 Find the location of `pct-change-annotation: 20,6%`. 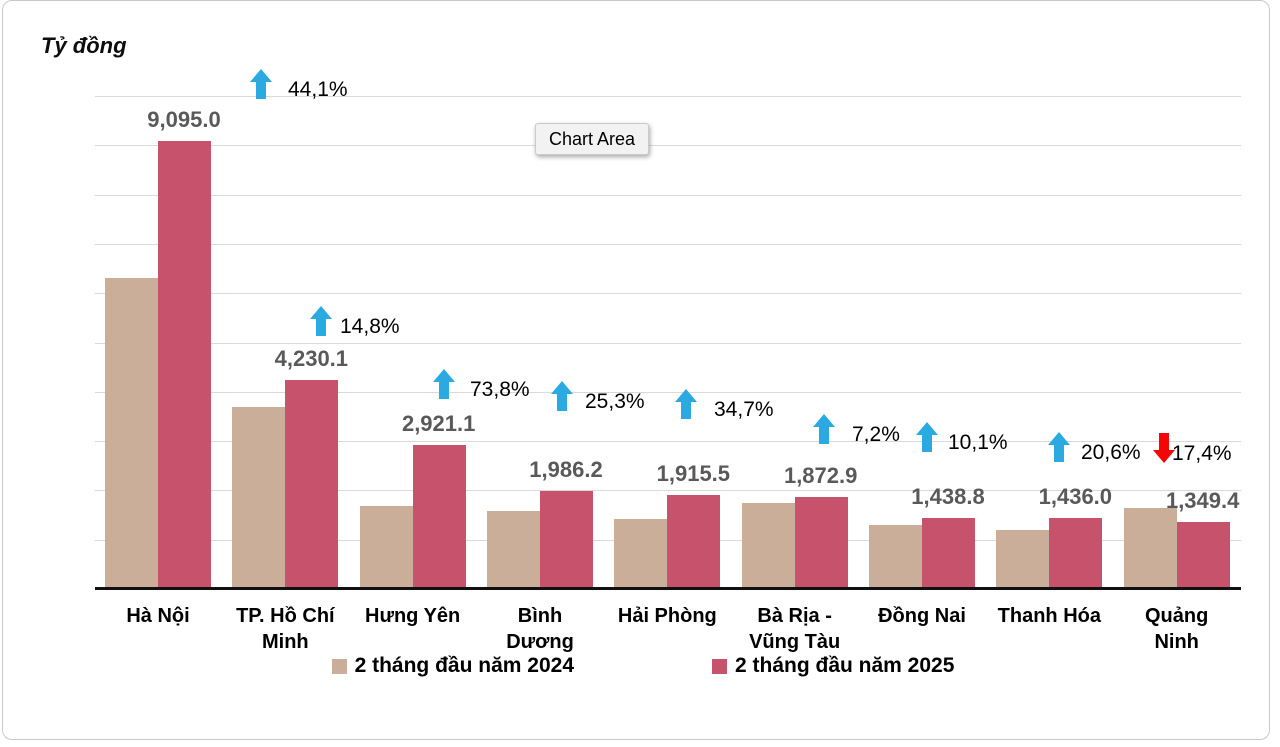

pct-change-annotation: 20,6% is located at coordinates (1094, 446).